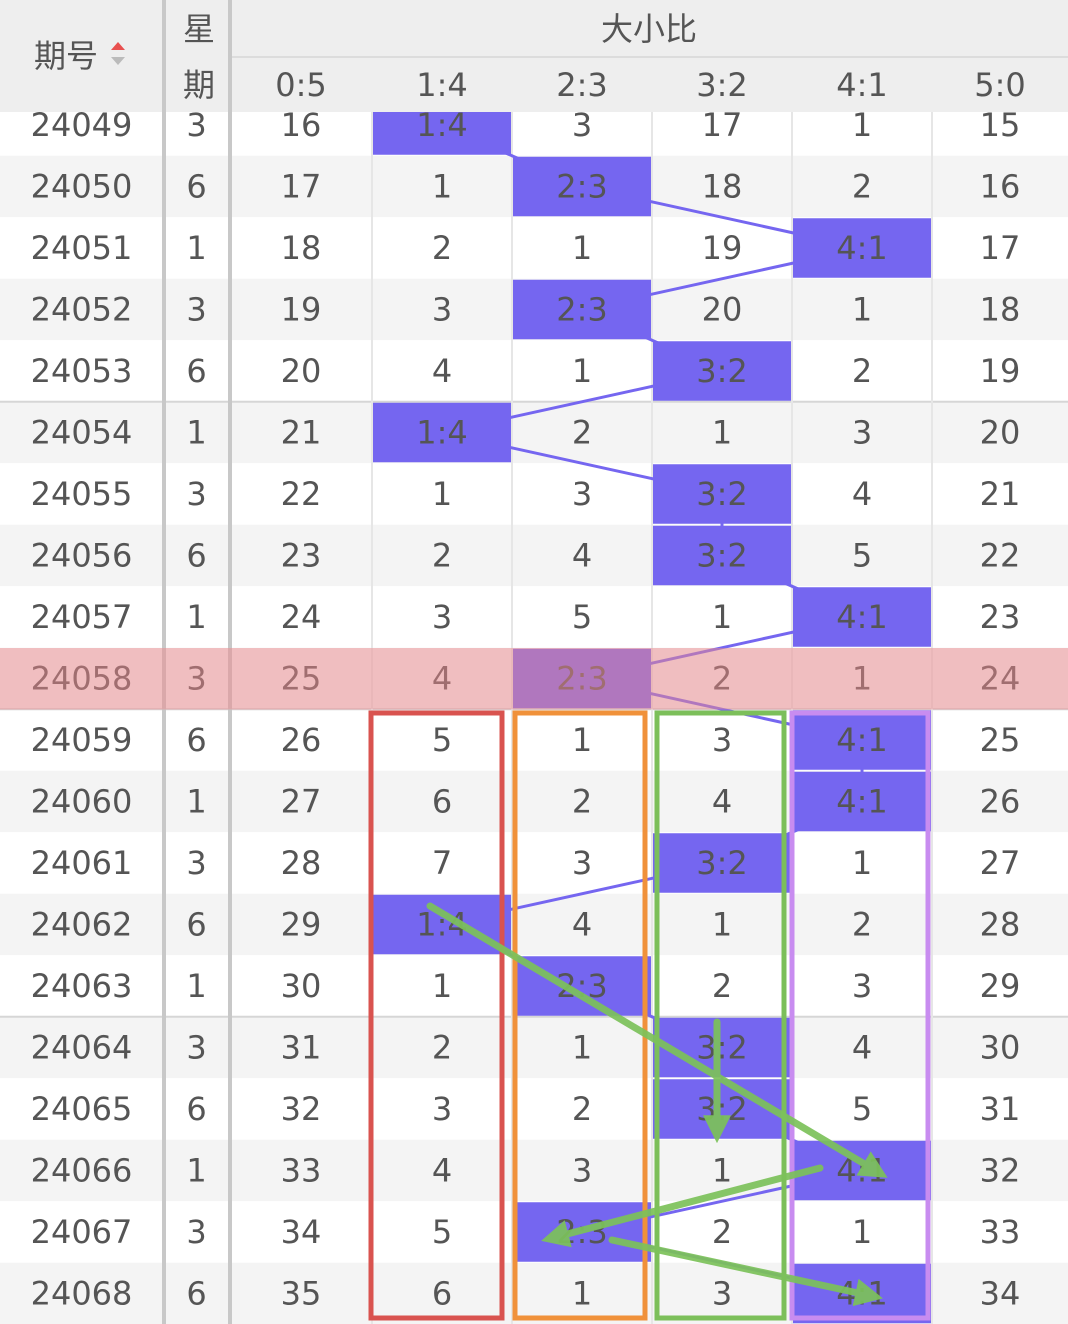  Describe the element at coordinates (436, 1015) in the screenshot. I see `box-red` at that location.